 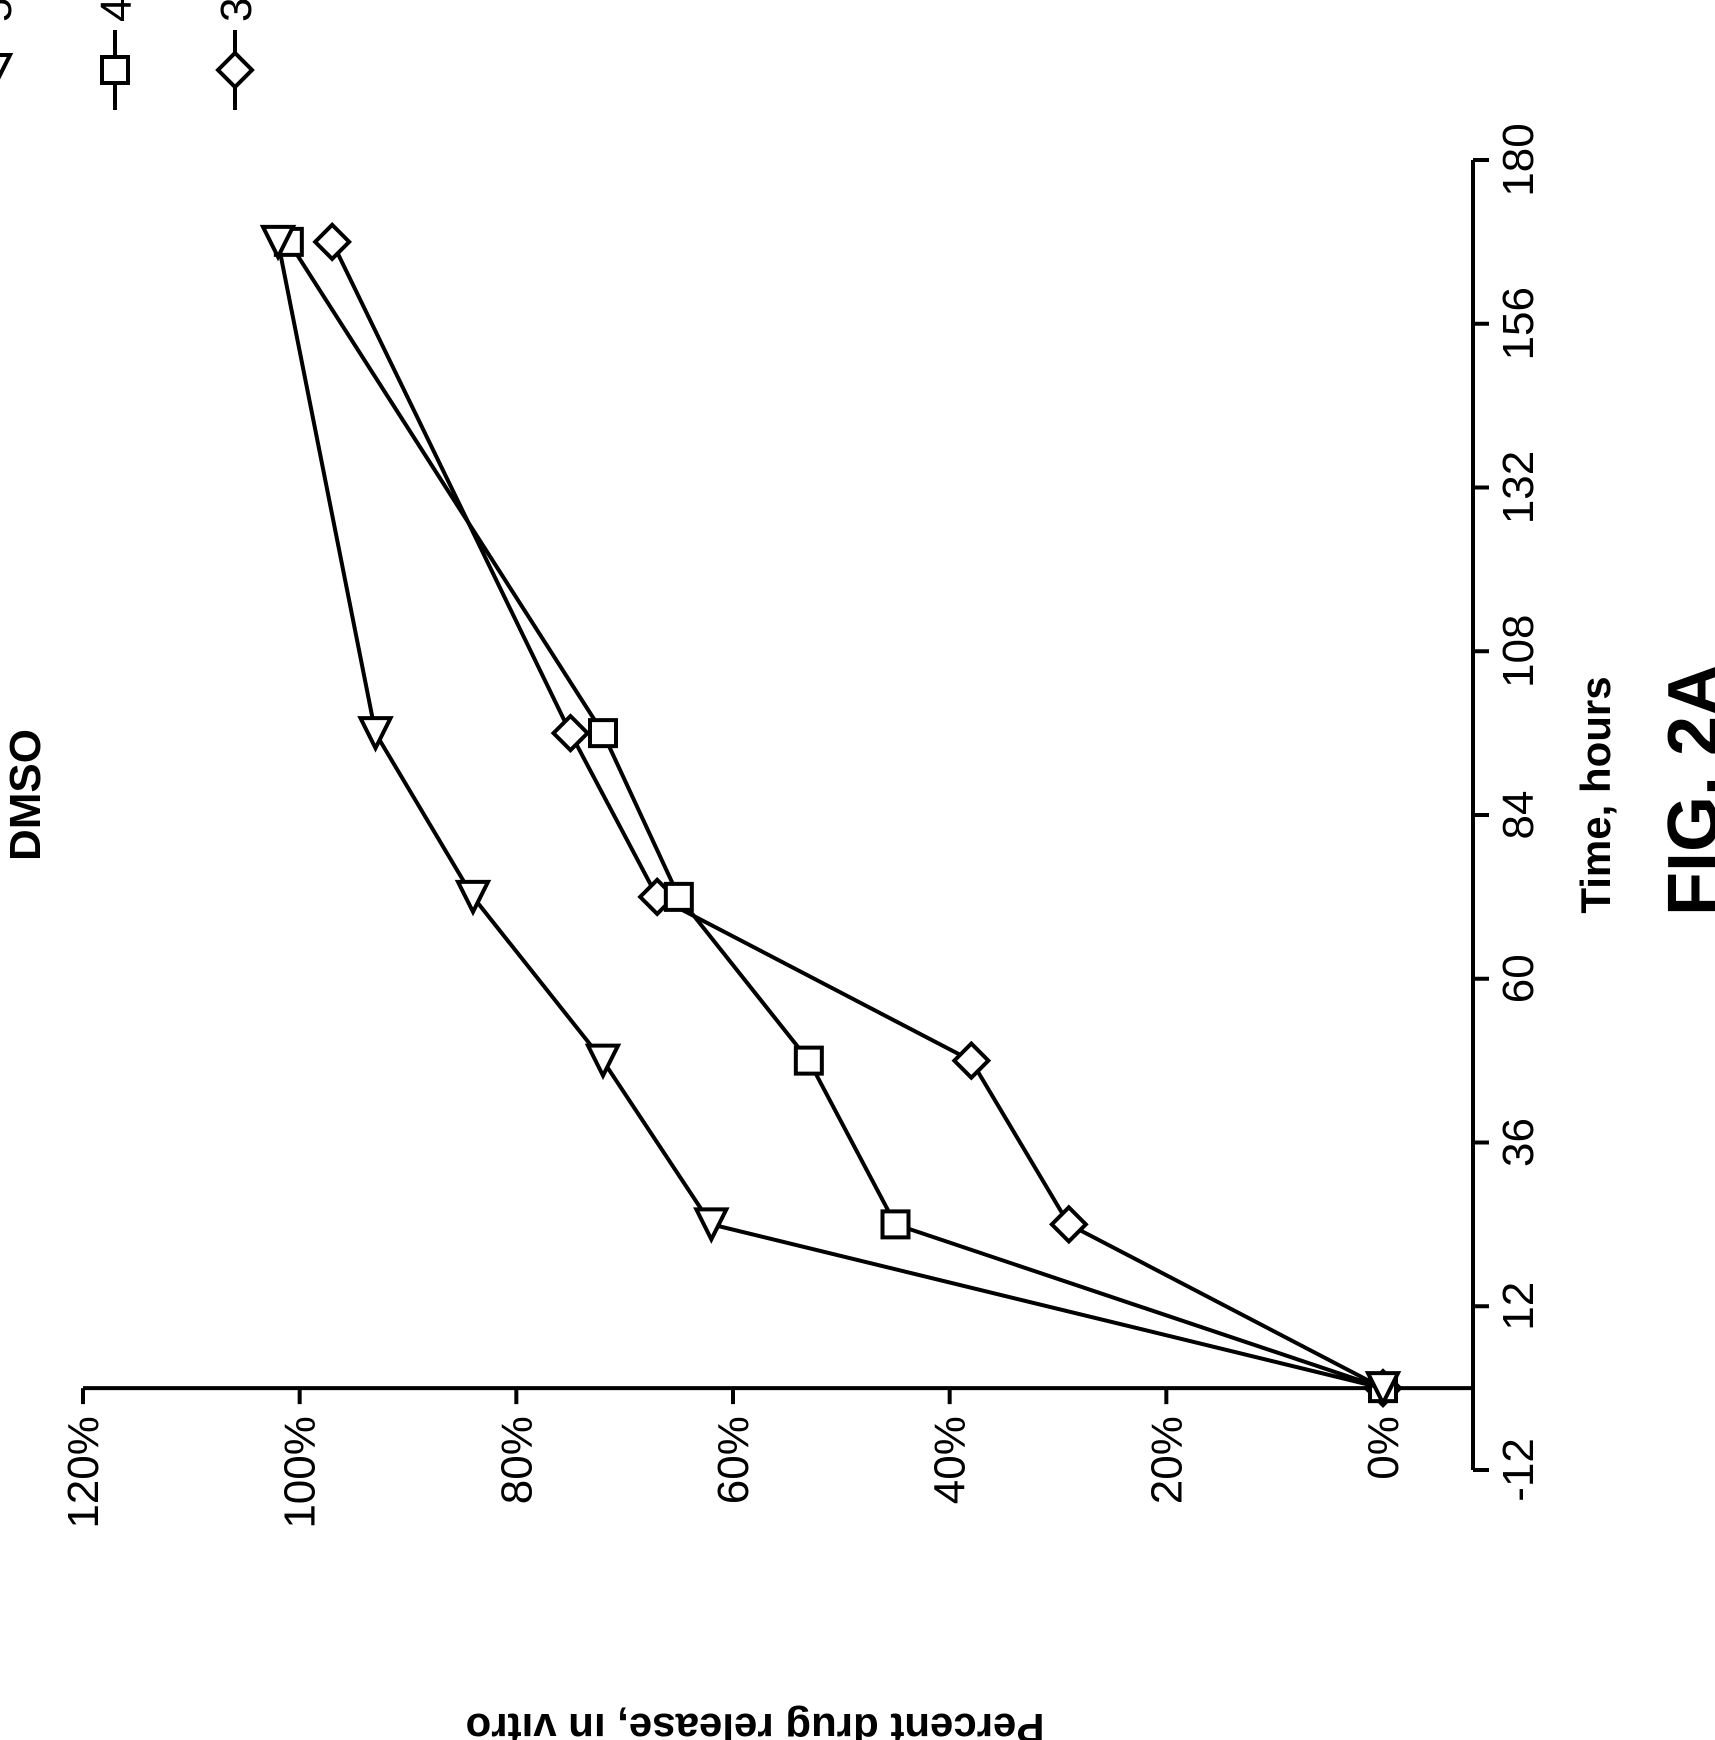 I want to click on y-axis-title: Percent drug release, in vitro, so click(x=755, y=1722).